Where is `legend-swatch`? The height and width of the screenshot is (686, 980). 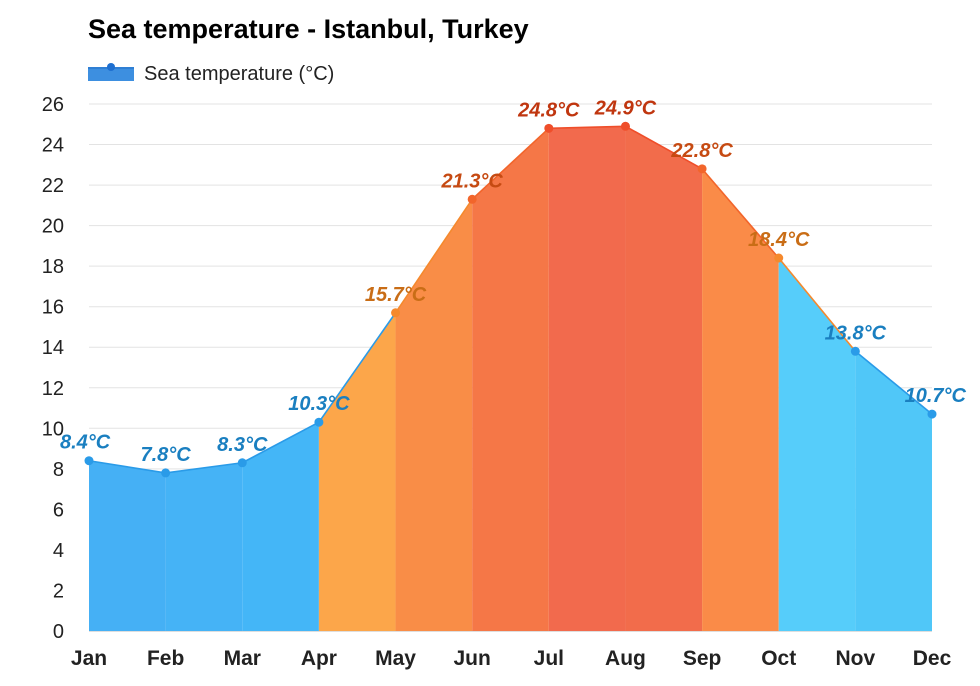 legend-swatch is located at coordinates (111, 72).